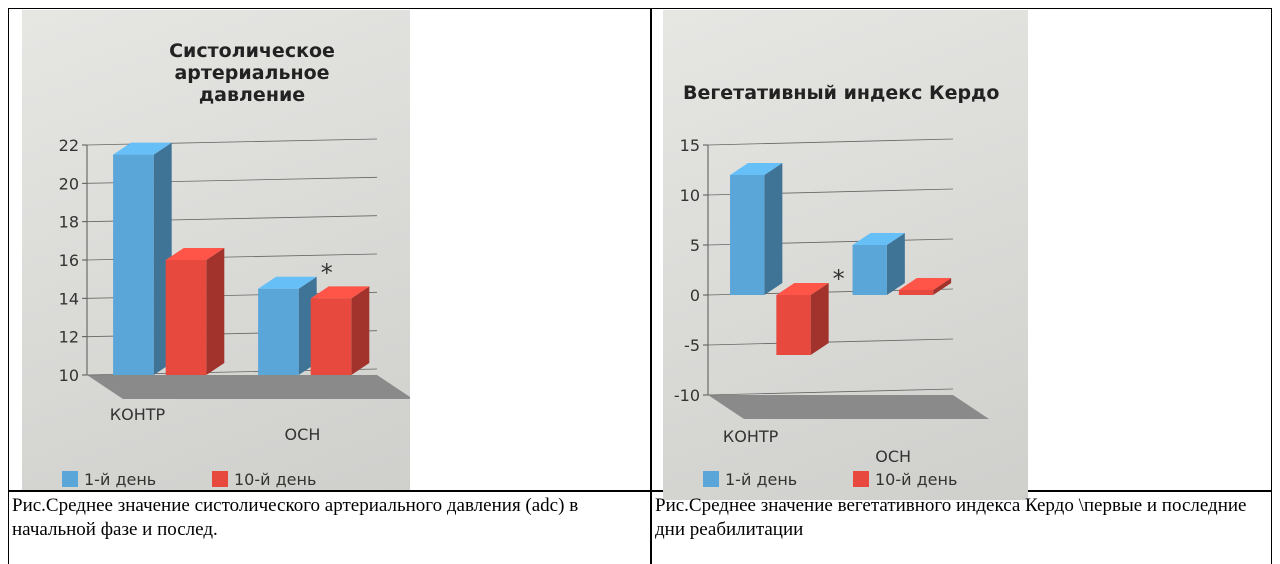  What do you see at coordinates (640, 491) in the screenshot?
I see `row-divider` at bounding box center [640, 491].